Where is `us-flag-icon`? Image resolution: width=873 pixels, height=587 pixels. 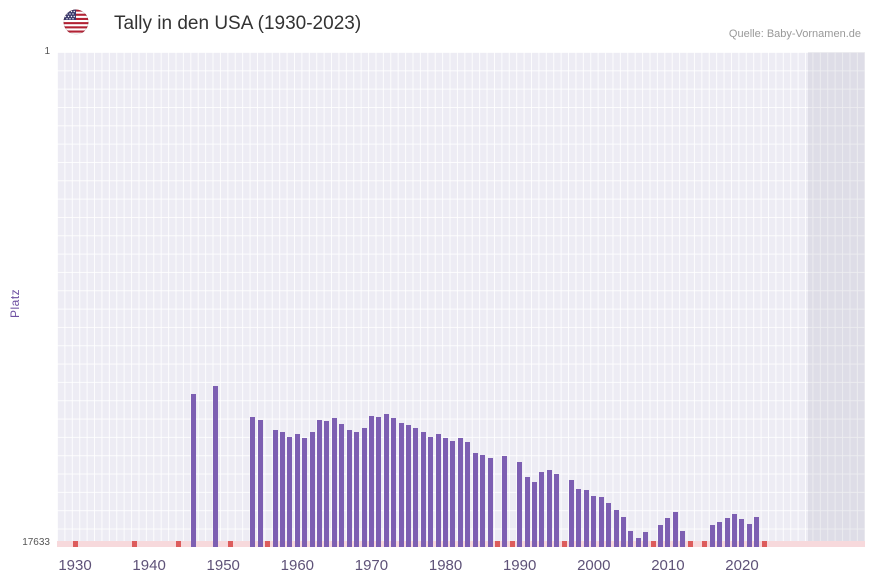
us-flag-icon is located at coordinates (76, 22).